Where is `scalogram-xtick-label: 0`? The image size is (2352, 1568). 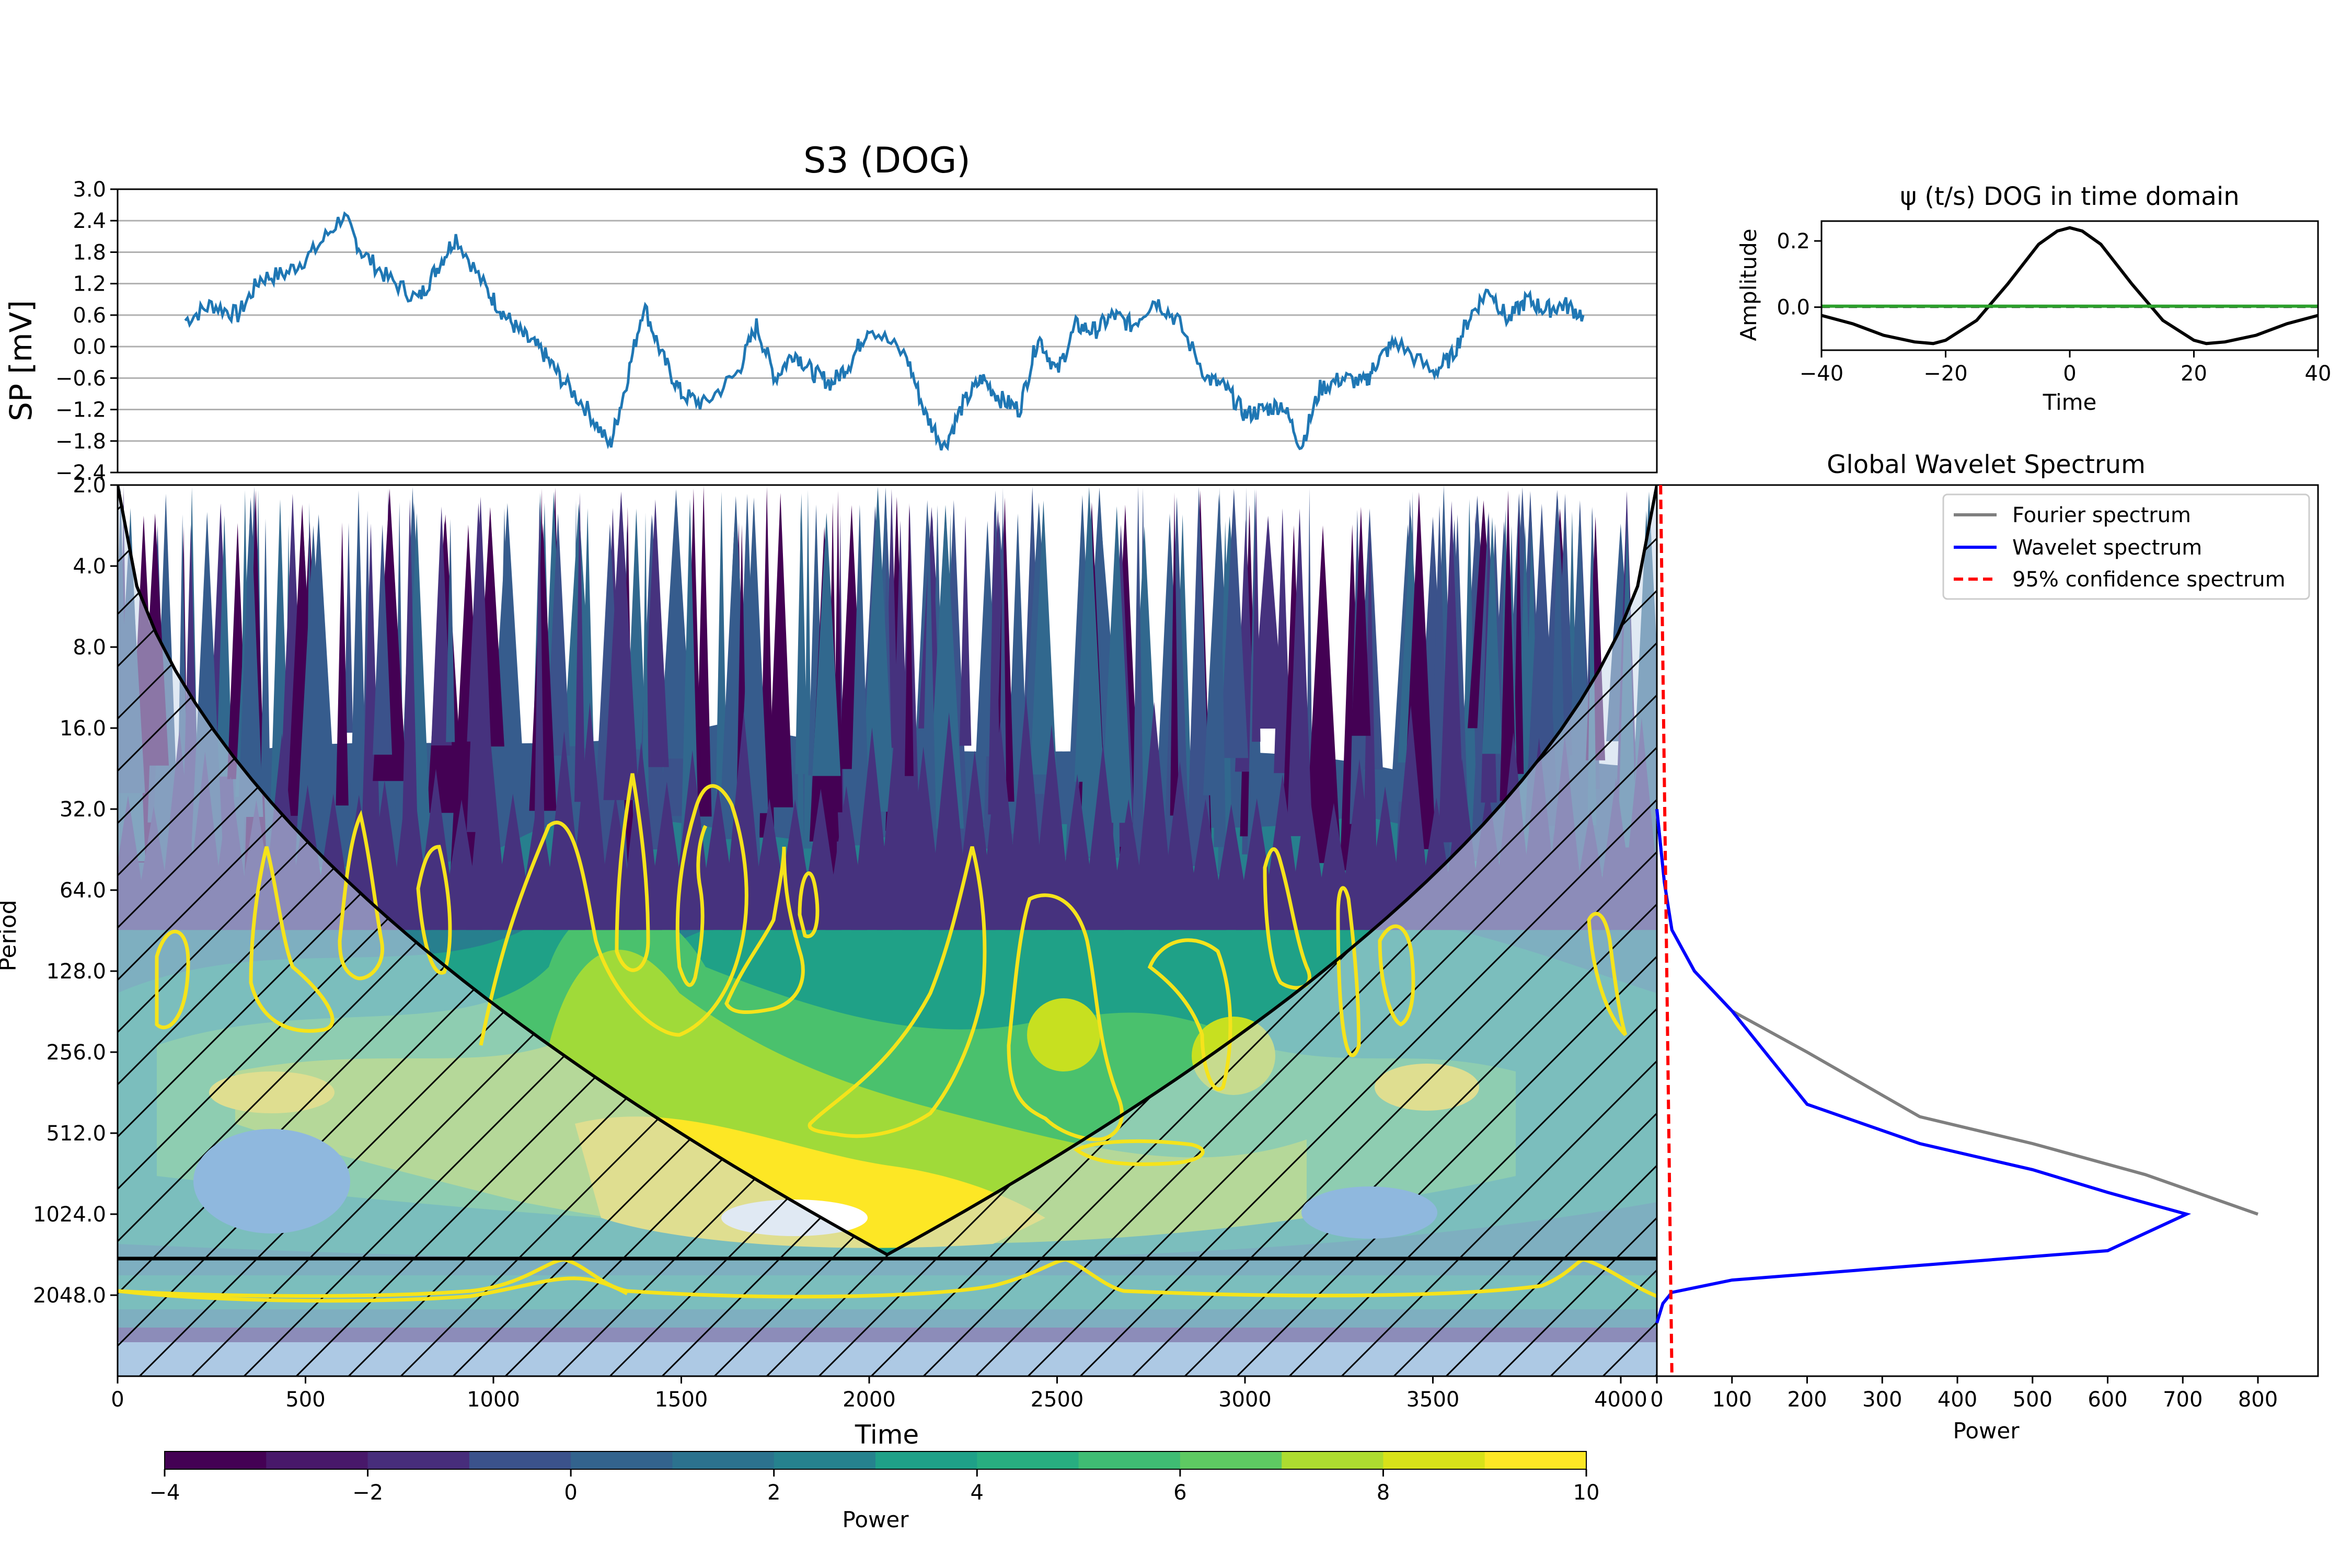
scalogram-xtick-label: 0 is located at coordinates (117, 1400).